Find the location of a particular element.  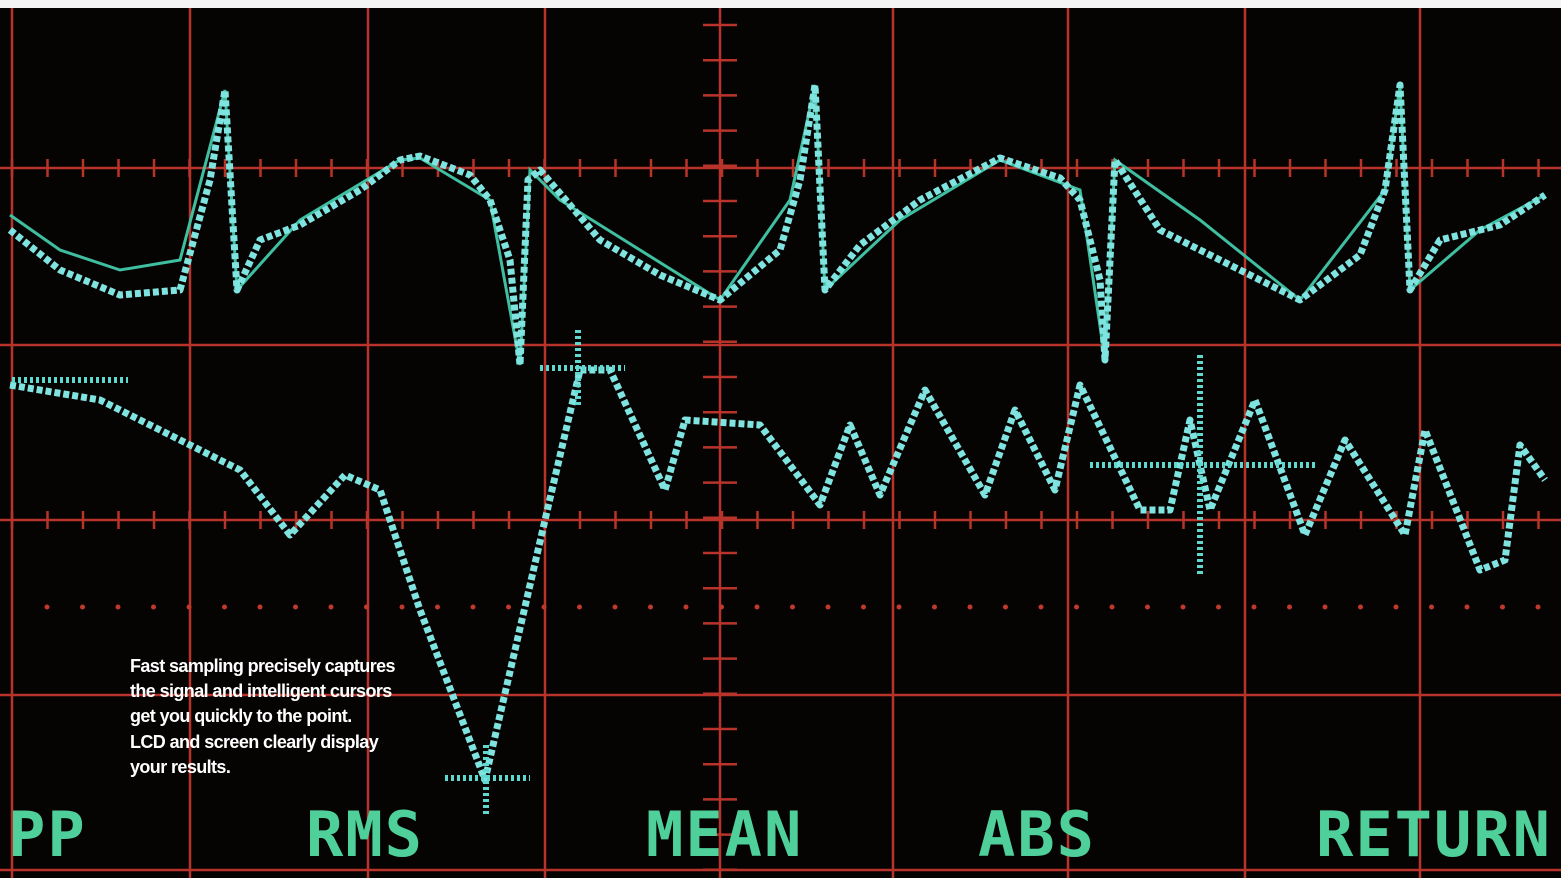

softkey-label: MEAN is located at coordinates (724, 834).